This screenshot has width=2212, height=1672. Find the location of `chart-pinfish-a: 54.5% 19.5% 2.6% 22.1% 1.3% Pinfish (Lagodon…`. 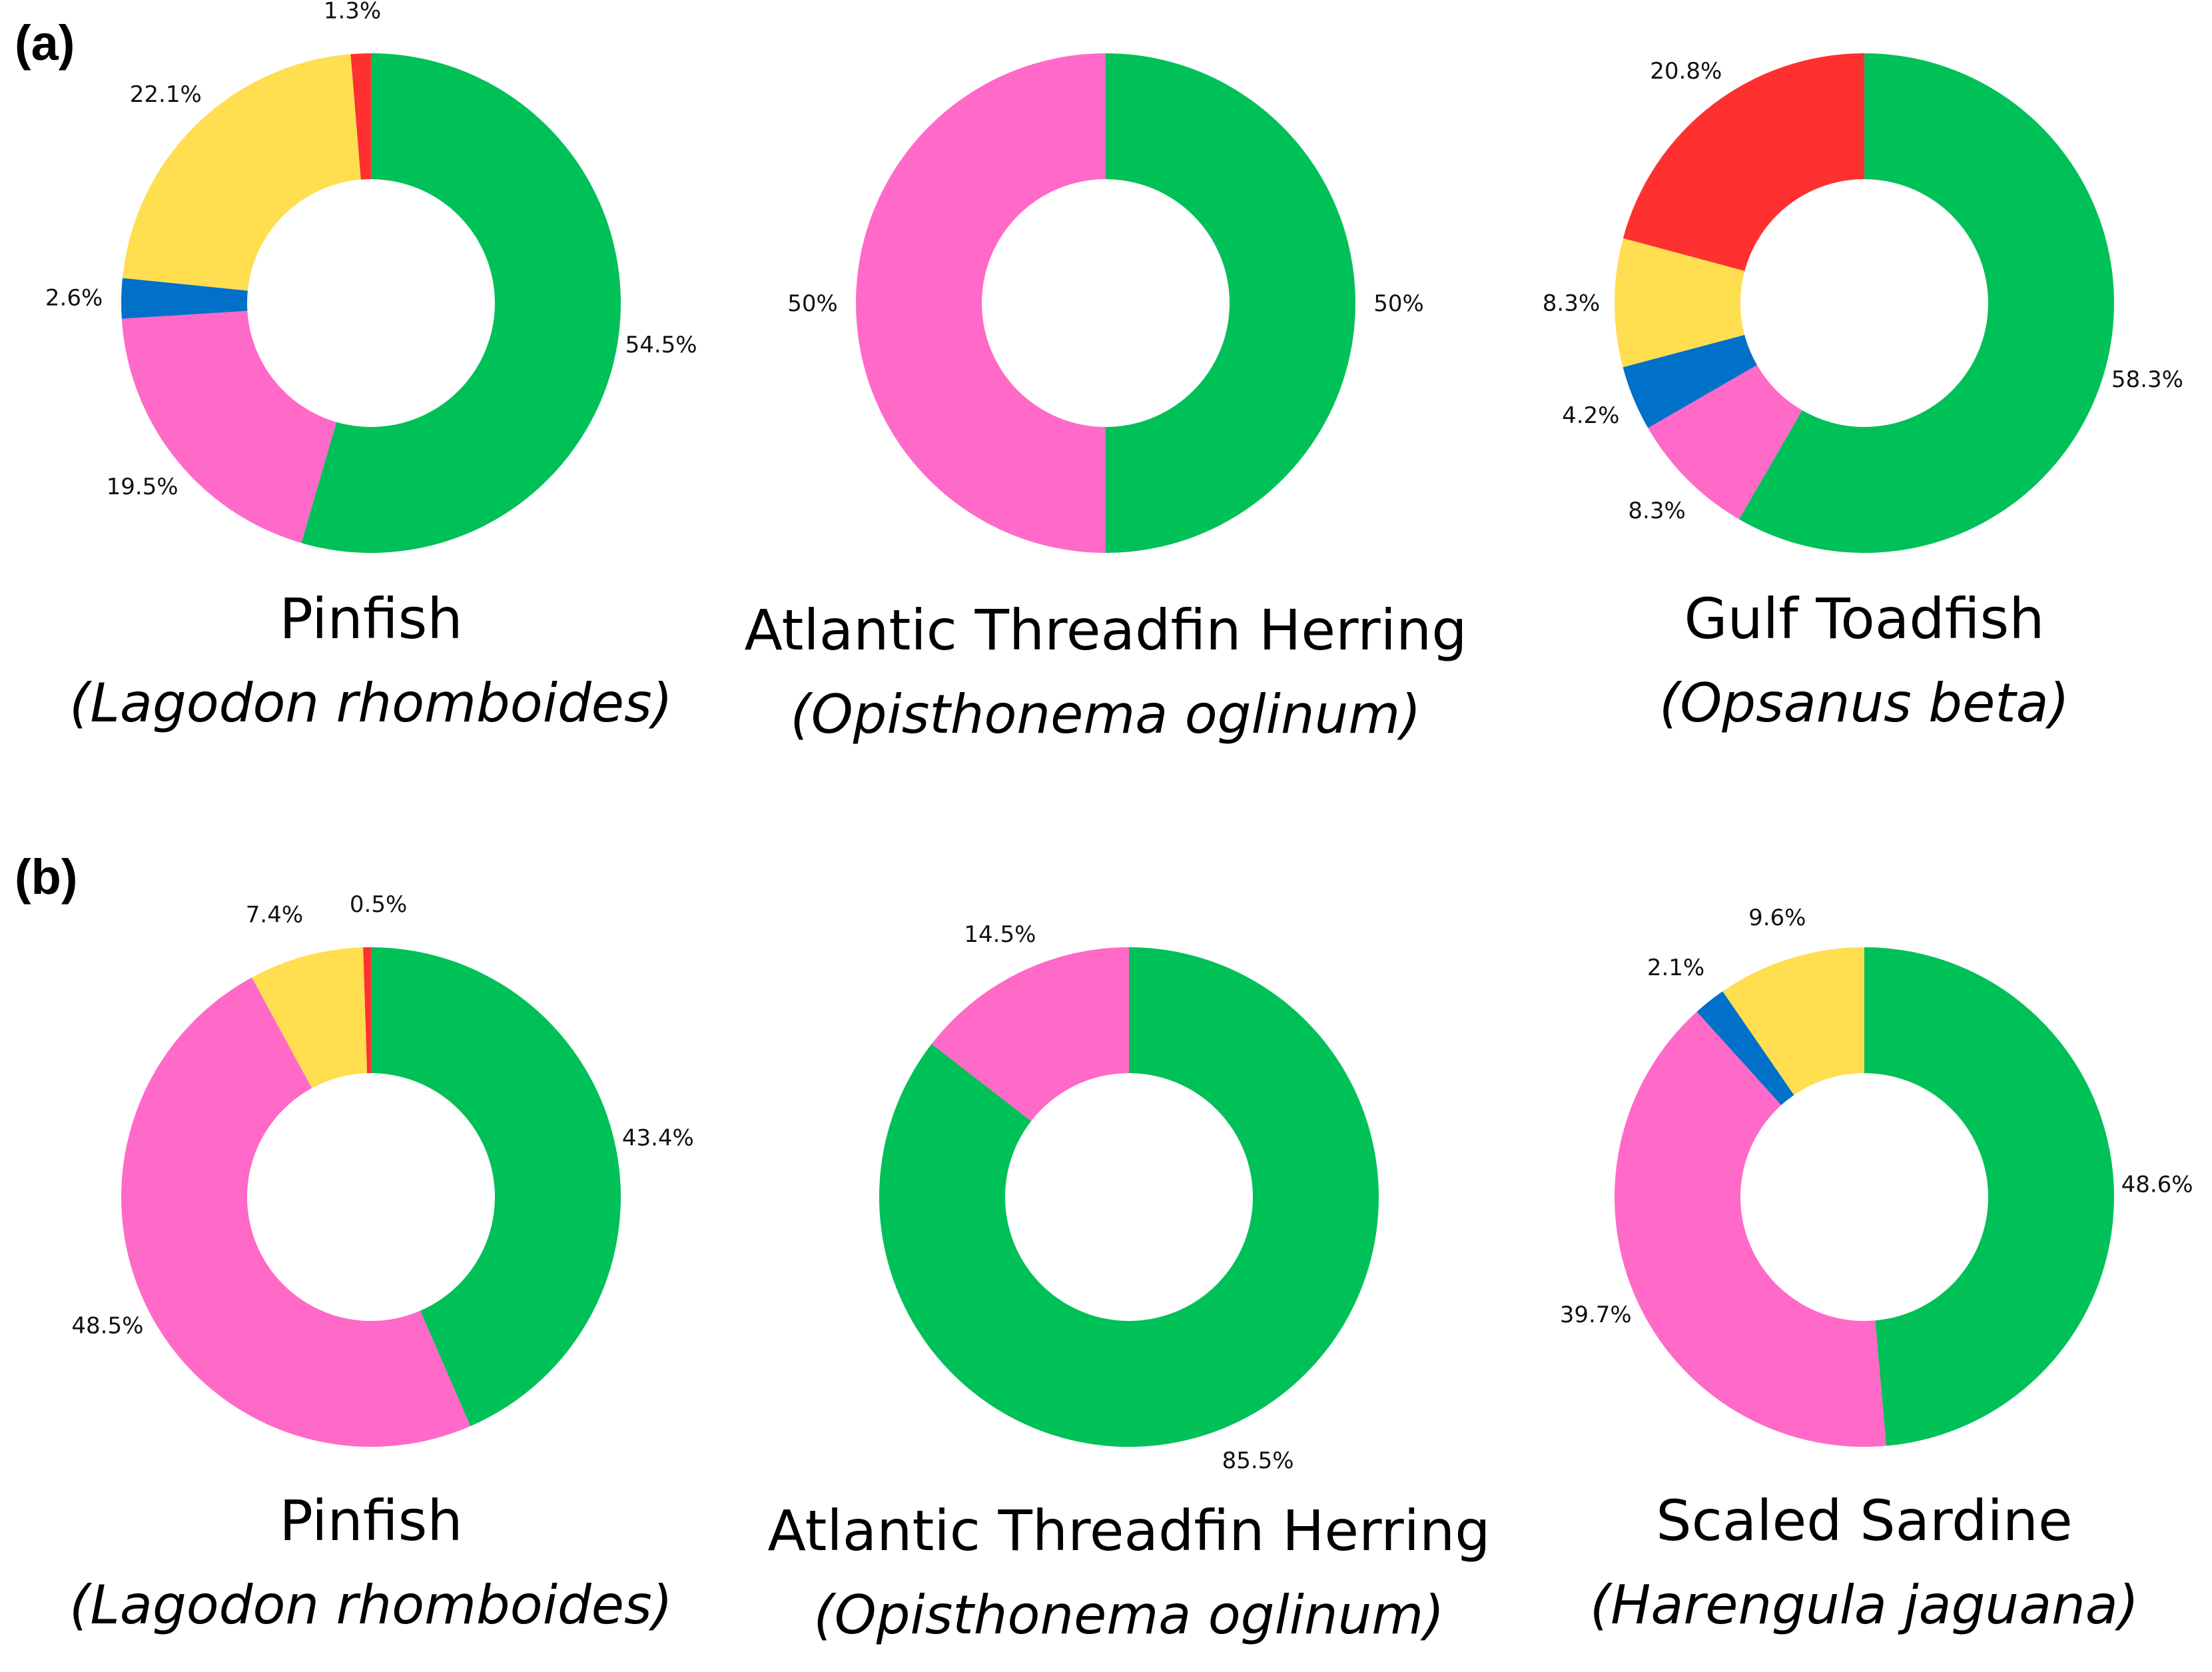

chart-pinfish-a: 54.5% 19.5% 2.6% 22.1% 1.3% Pinfish (Lagodon… is located at coordinates (371, 367).